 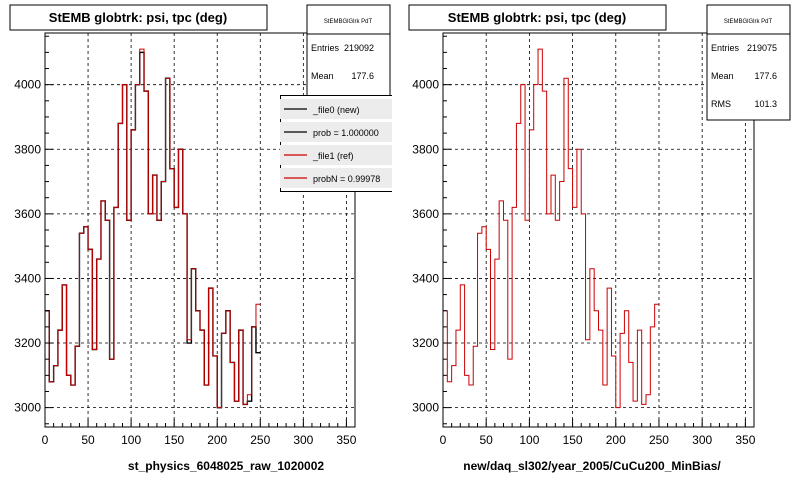 I want to click on stats-name-right: StEMBGlGlrk PdT, so click(x=748, y=22).